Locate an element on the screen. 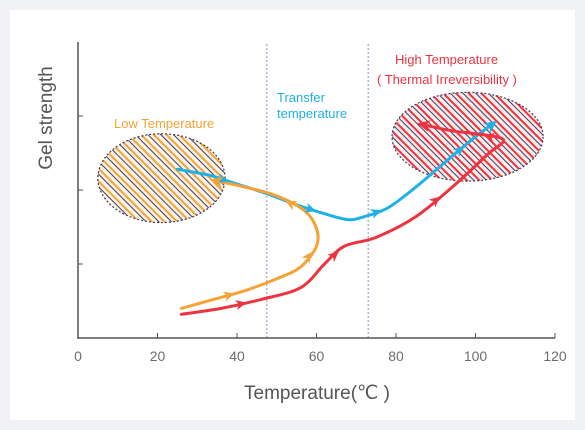 Image resolution: width=585 pixels, height=430 pixels. low-temperature-region is located at coordinates (161, 178).